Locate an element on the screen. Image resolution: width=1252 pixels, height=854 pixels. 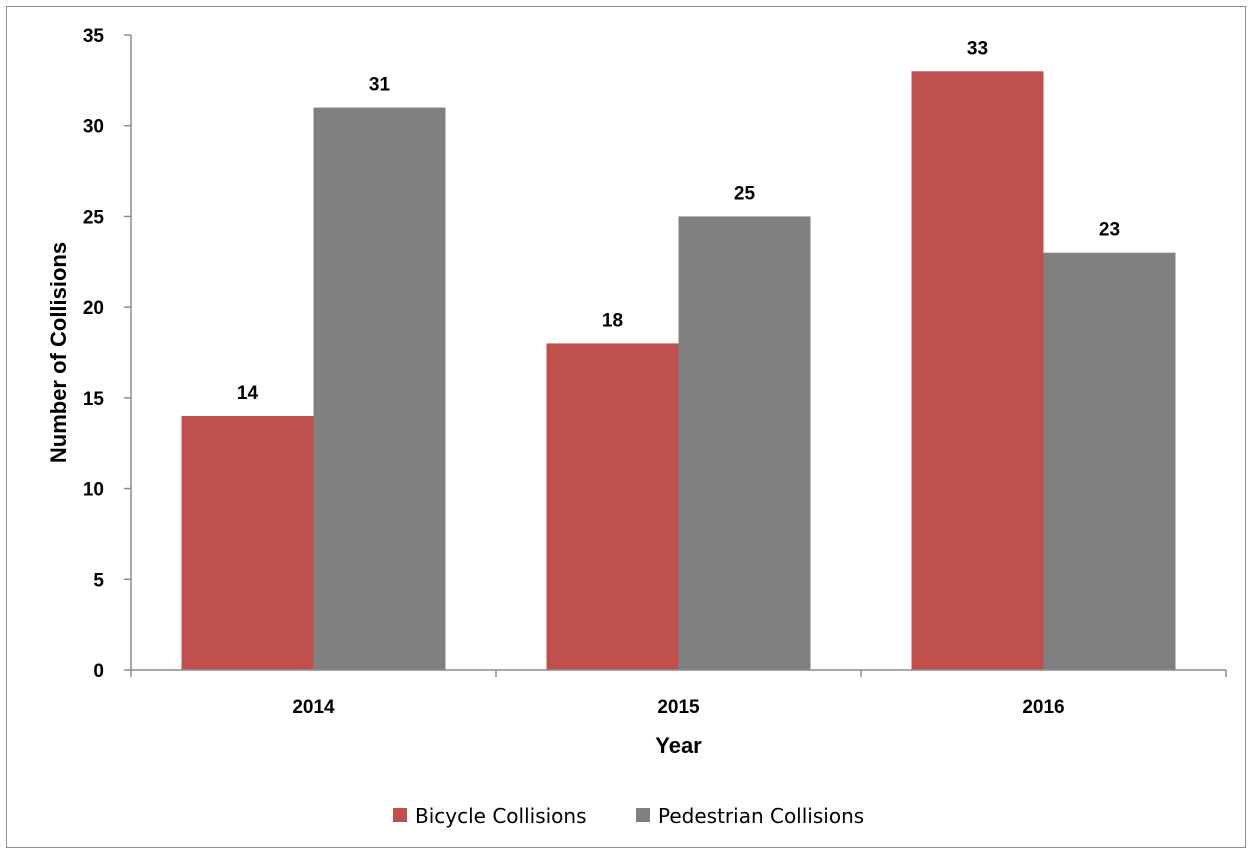
bar-pedestrian-collisions-2015 is located at coordinates (744, 443).